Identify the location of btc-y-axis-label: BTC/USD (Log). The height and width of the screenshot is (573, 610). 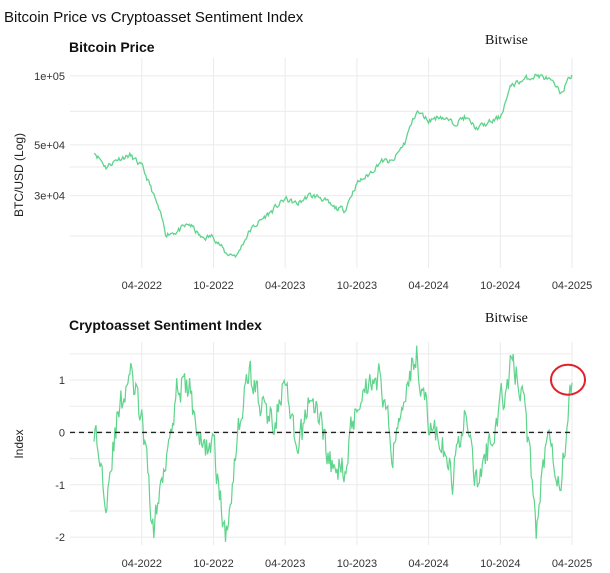
(19, 175).